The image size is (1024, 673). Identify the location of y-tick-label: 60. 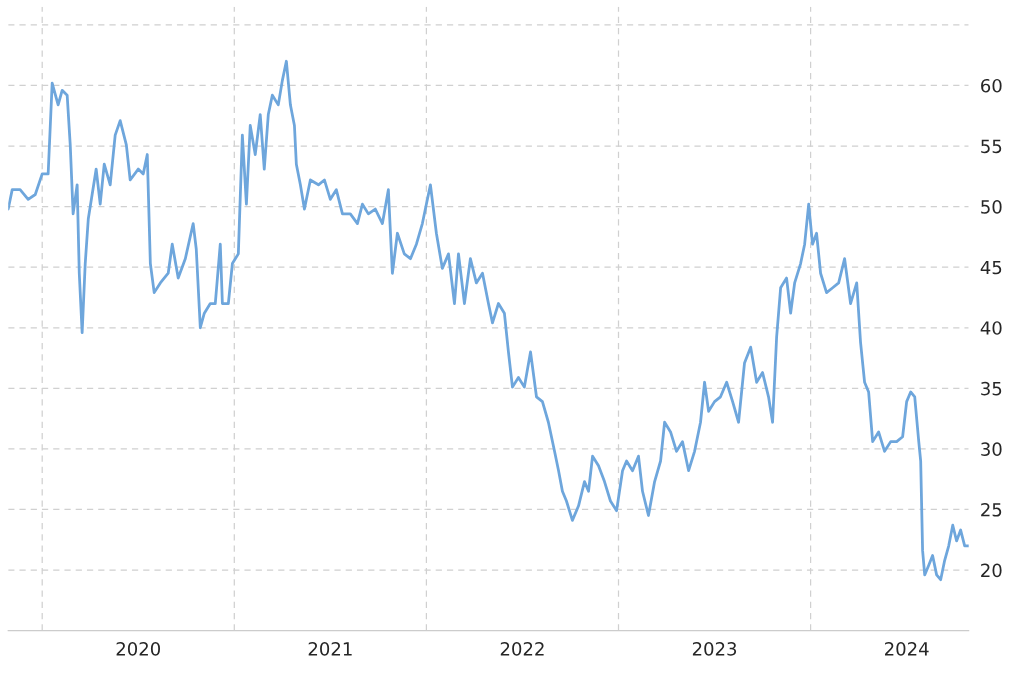
(991, 85).